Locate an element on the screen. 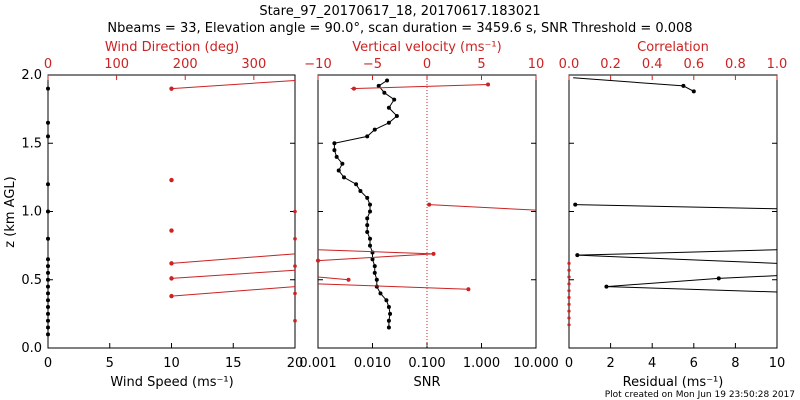 The width and height of the screenshot is (800, 400). x-tick-label: 20 is located at coordinates (295, 363).